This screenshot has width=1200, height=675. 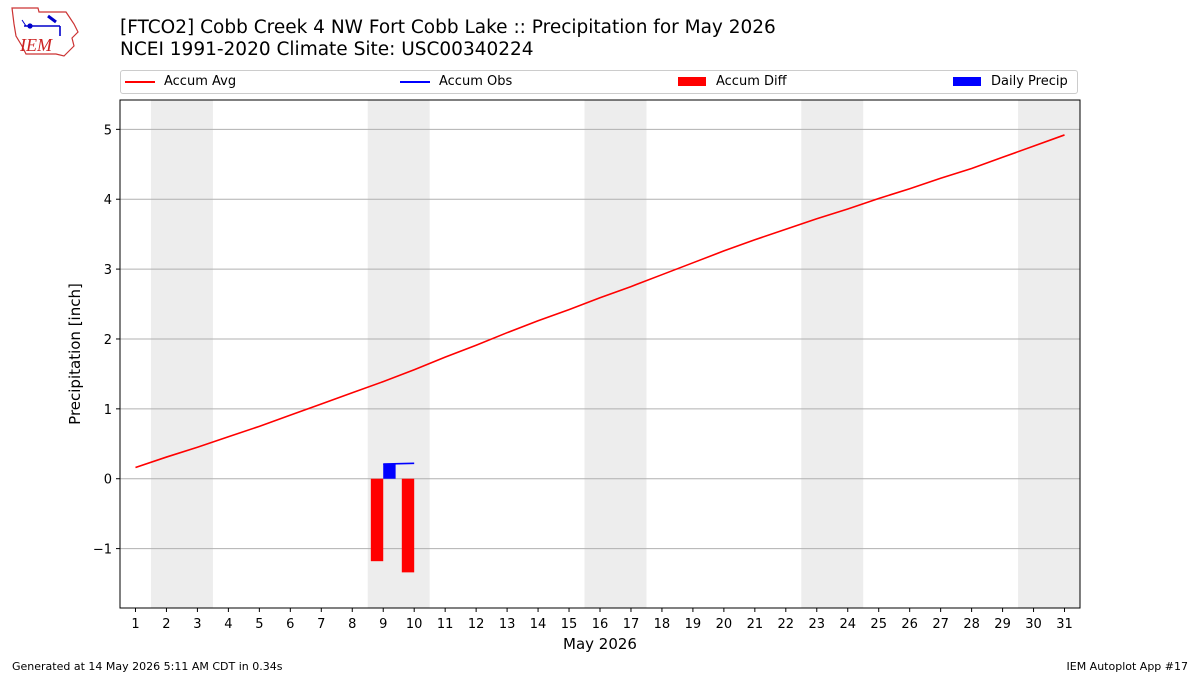 What do you see at coordinates (200, 81) in the screenshot?
I see `legend-label-accum-avg: Accum Avg` at bounding box center [200, 81].